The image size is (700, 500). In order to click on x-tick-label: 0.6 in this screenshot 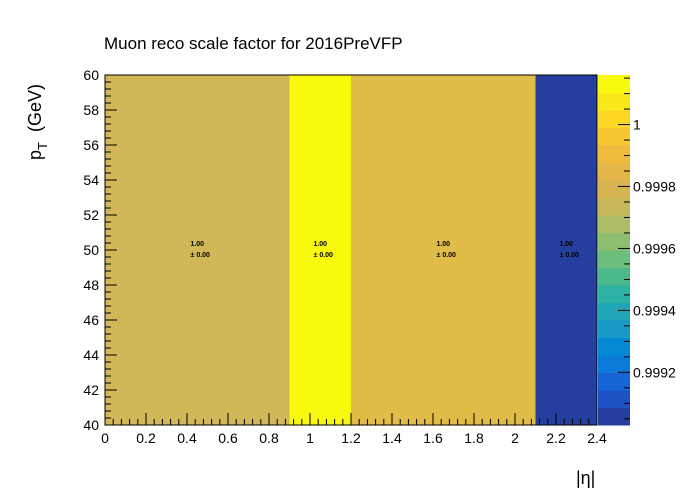, I will do `click(228, 438)`.